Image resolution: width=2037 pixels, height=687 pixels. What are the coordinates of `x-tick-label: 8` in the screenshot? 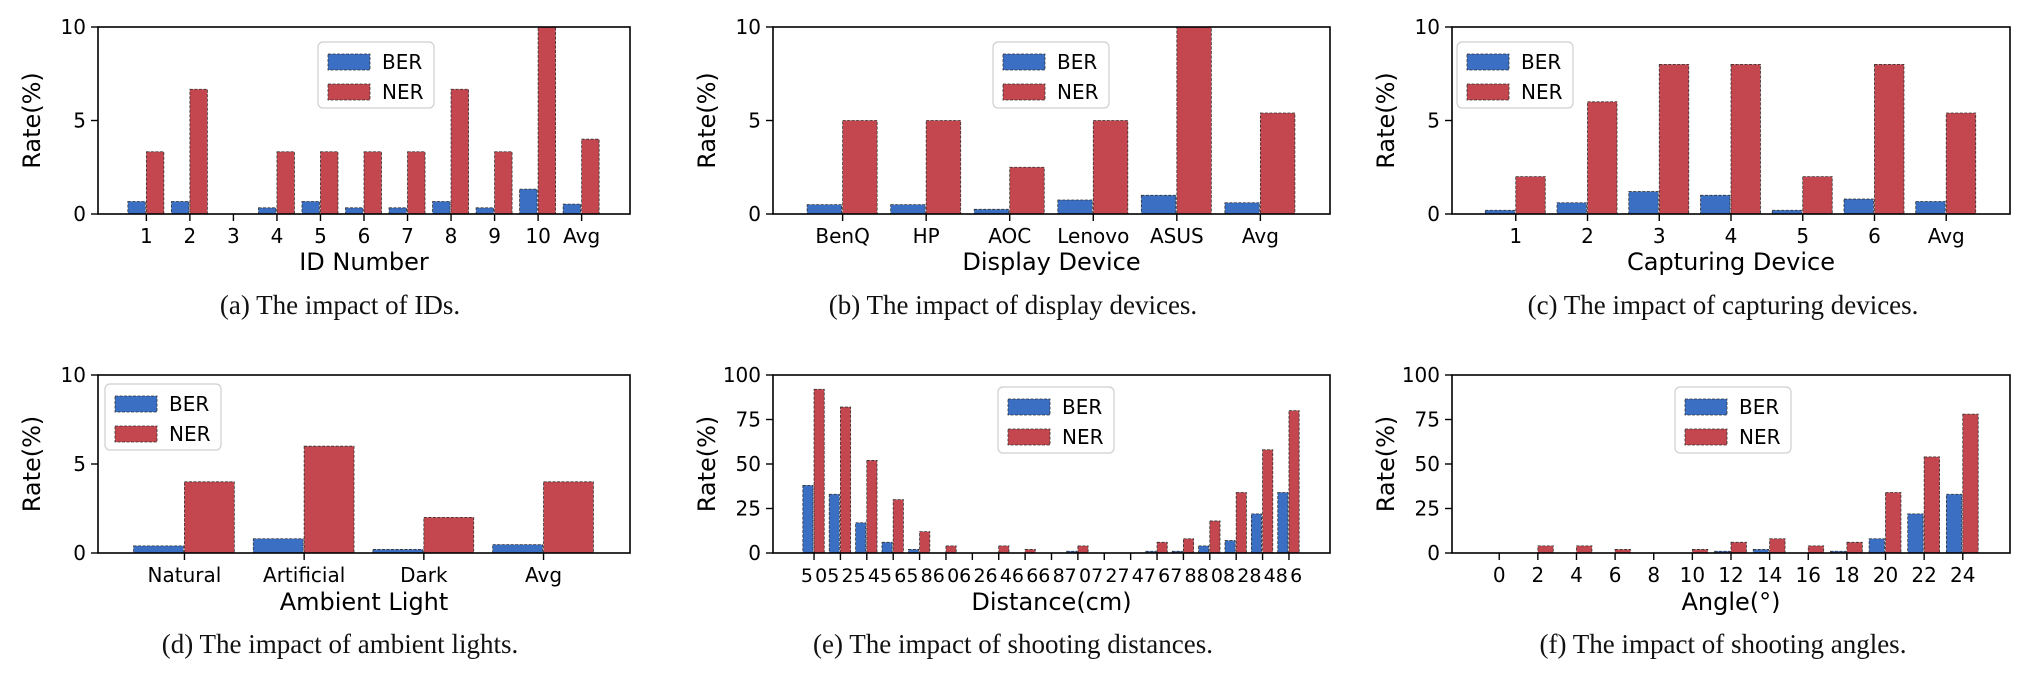 It's located at (451, 236).